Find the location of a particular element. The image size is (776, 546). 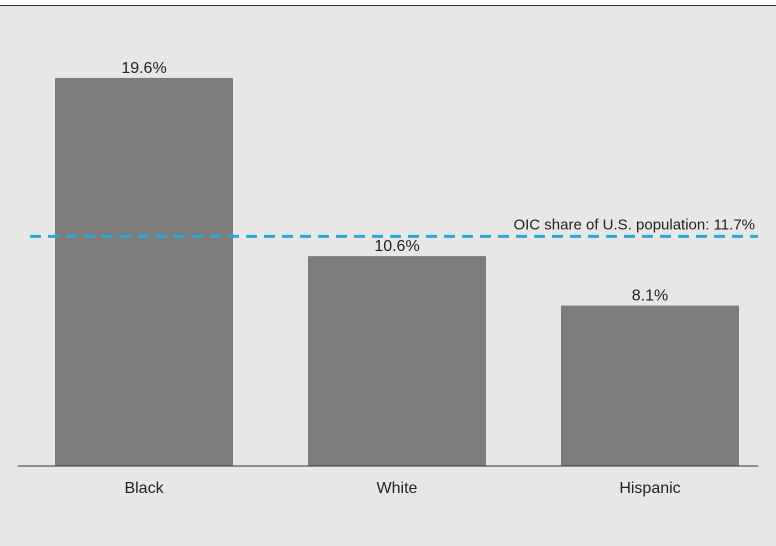

reference-line-label: OIC share of U.S. population: 11.7% is located at coordinates (634, 224).